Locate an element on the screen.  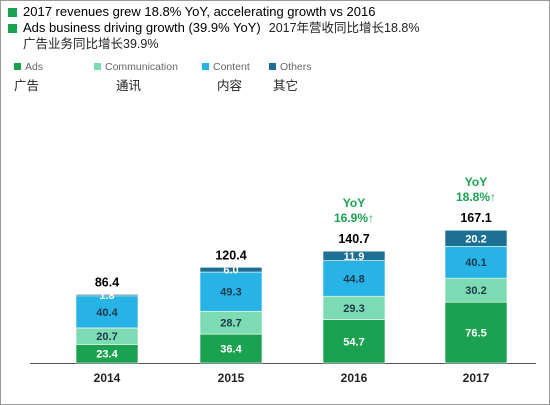
bar-segment-others-2016 is located at coordinates (354, 255).